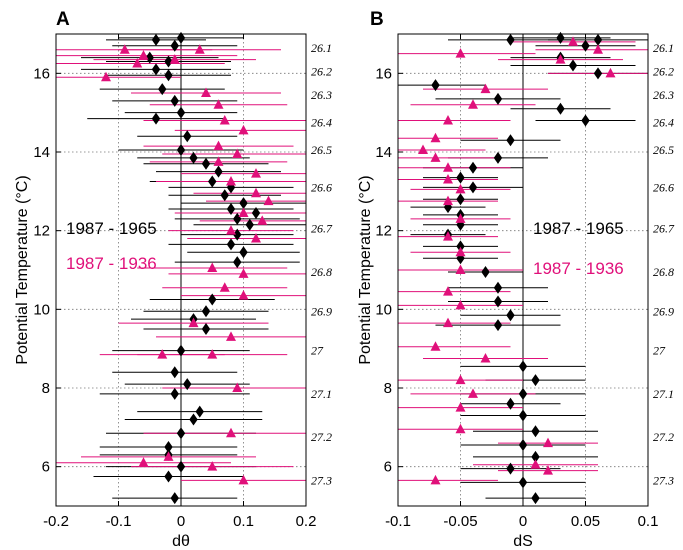  I want to click on x-tick-label: -0.05, so click(460, 521).